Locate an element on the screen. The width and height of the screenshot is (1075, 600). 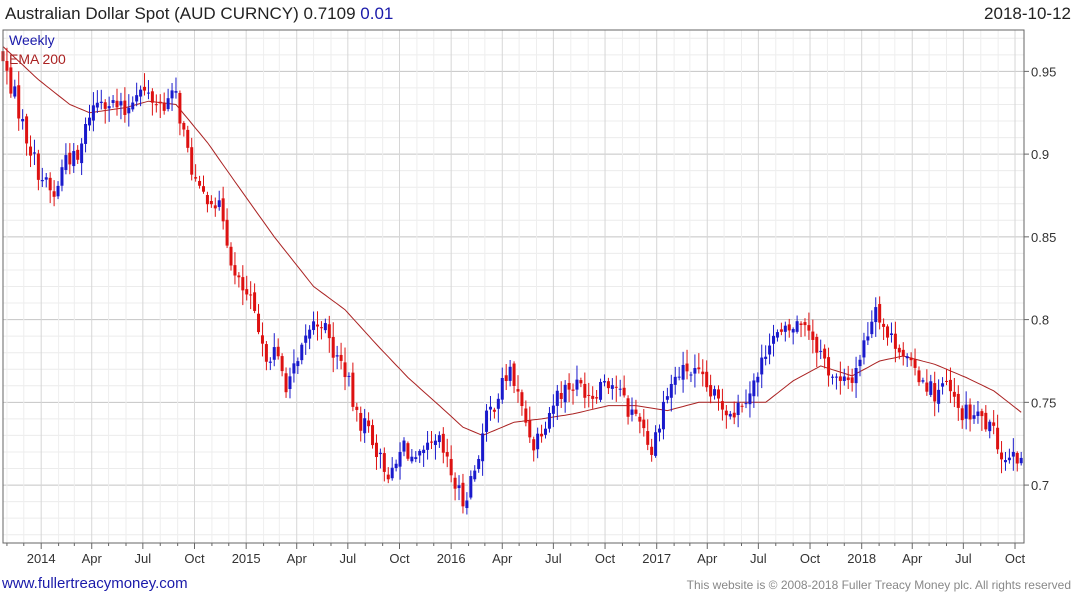
y-tick-label: 0.75 is located at coordinates (1043, 402).